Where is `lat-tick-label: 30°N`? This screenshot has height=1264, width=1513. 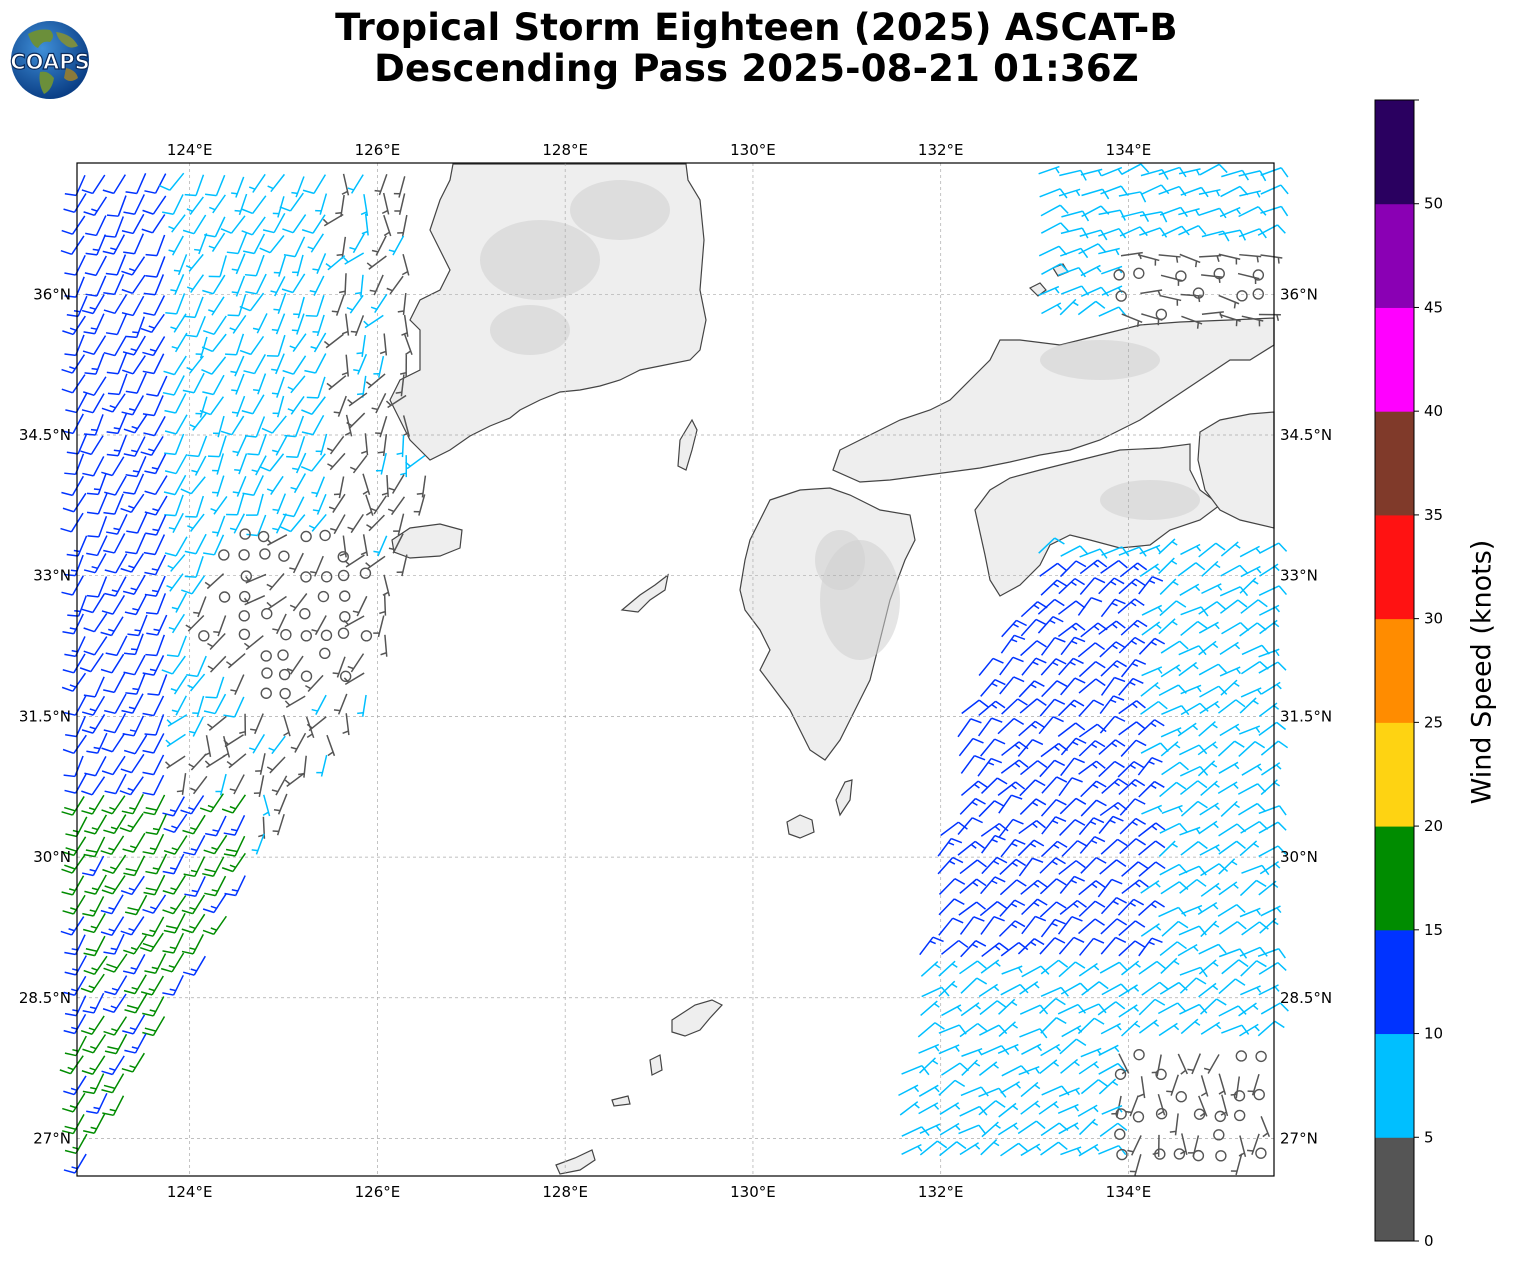 lat-tick-label: 30°N is located at coordinates (52, 857).